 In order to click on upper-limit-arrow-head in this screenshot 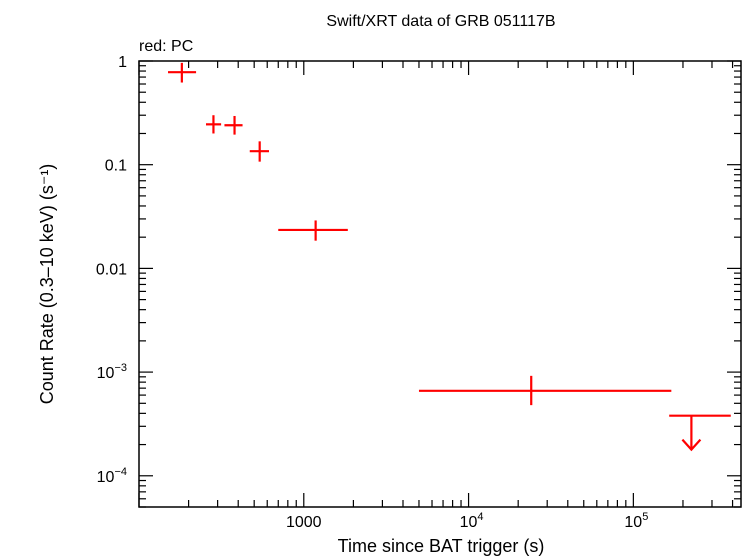, I will do `click(691, 445)`.